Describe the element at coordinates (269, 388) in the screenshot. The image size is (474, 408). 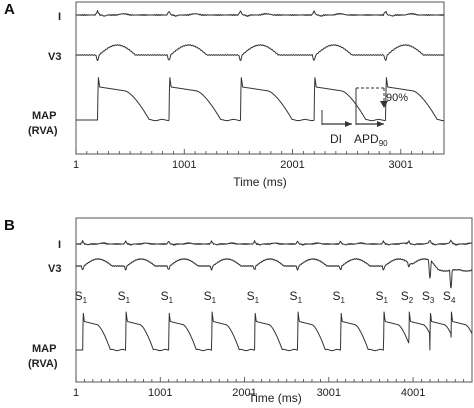
I see `panel-b-x-axis: 1 1001 2001 3001 4001` at that location.